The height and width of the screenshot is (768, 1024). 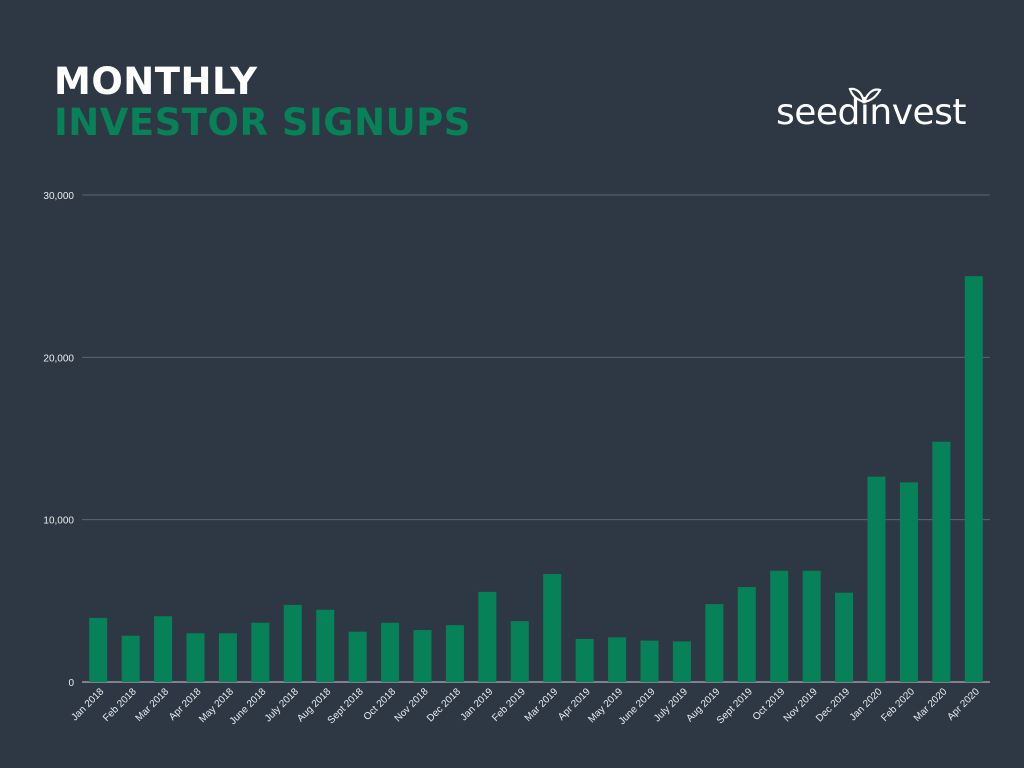 What do you see at coordinates (412, 705) in the screenshot?
I see `x-tick-label: Nov 2018` at bounding box center [412, 705].